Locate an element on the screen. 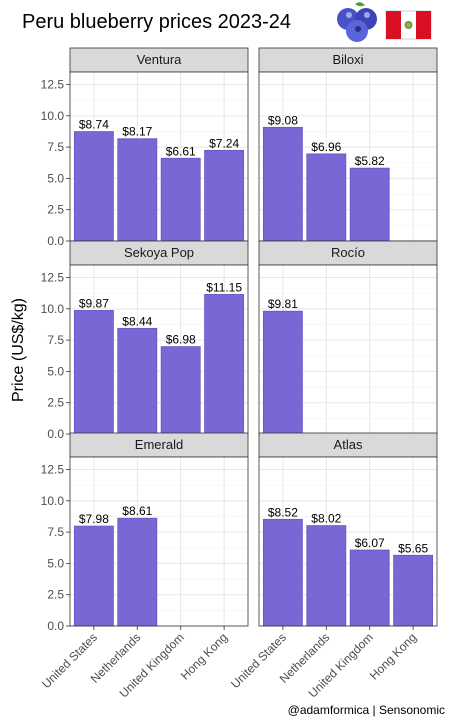 This screenshot has height=722, width=450. bar-value-label: $11.15 is located at coordinates (224, 287).